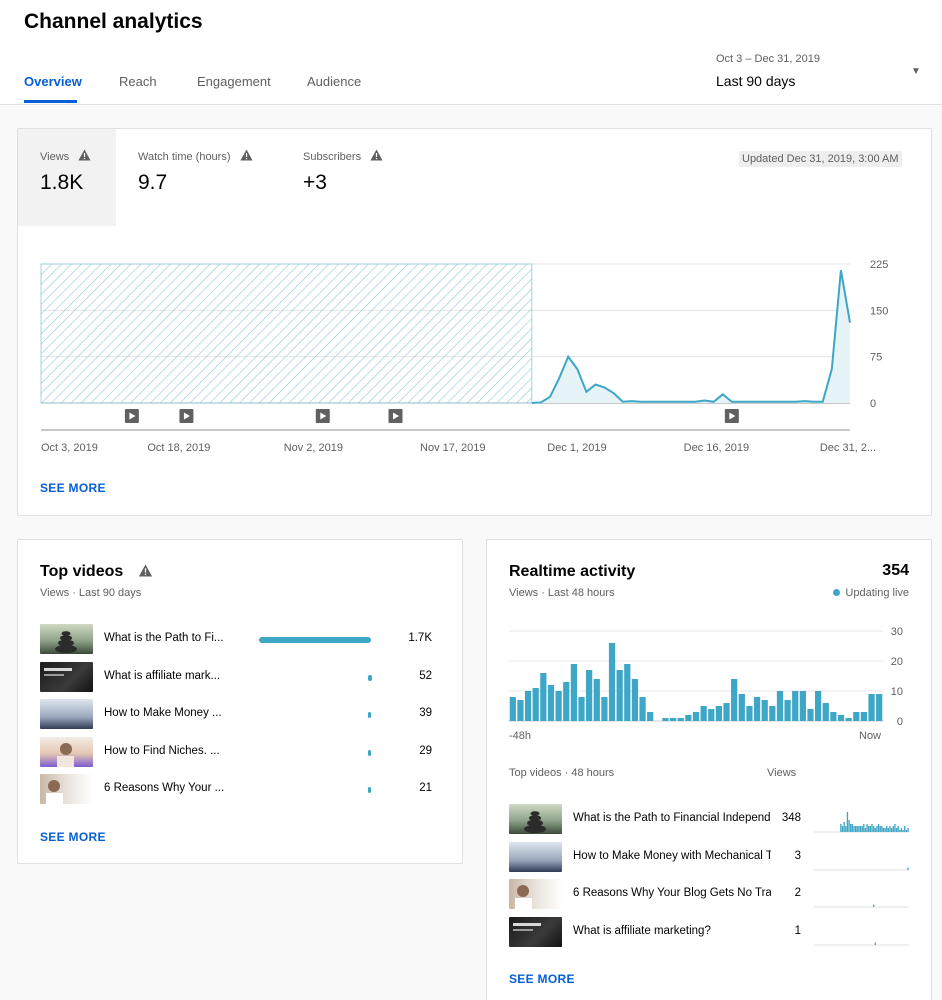  Describe the element at coordinates (240, 790) in the screenshot. I see `top-video-row: 6 Reasons Why Your ... 21` at that location.